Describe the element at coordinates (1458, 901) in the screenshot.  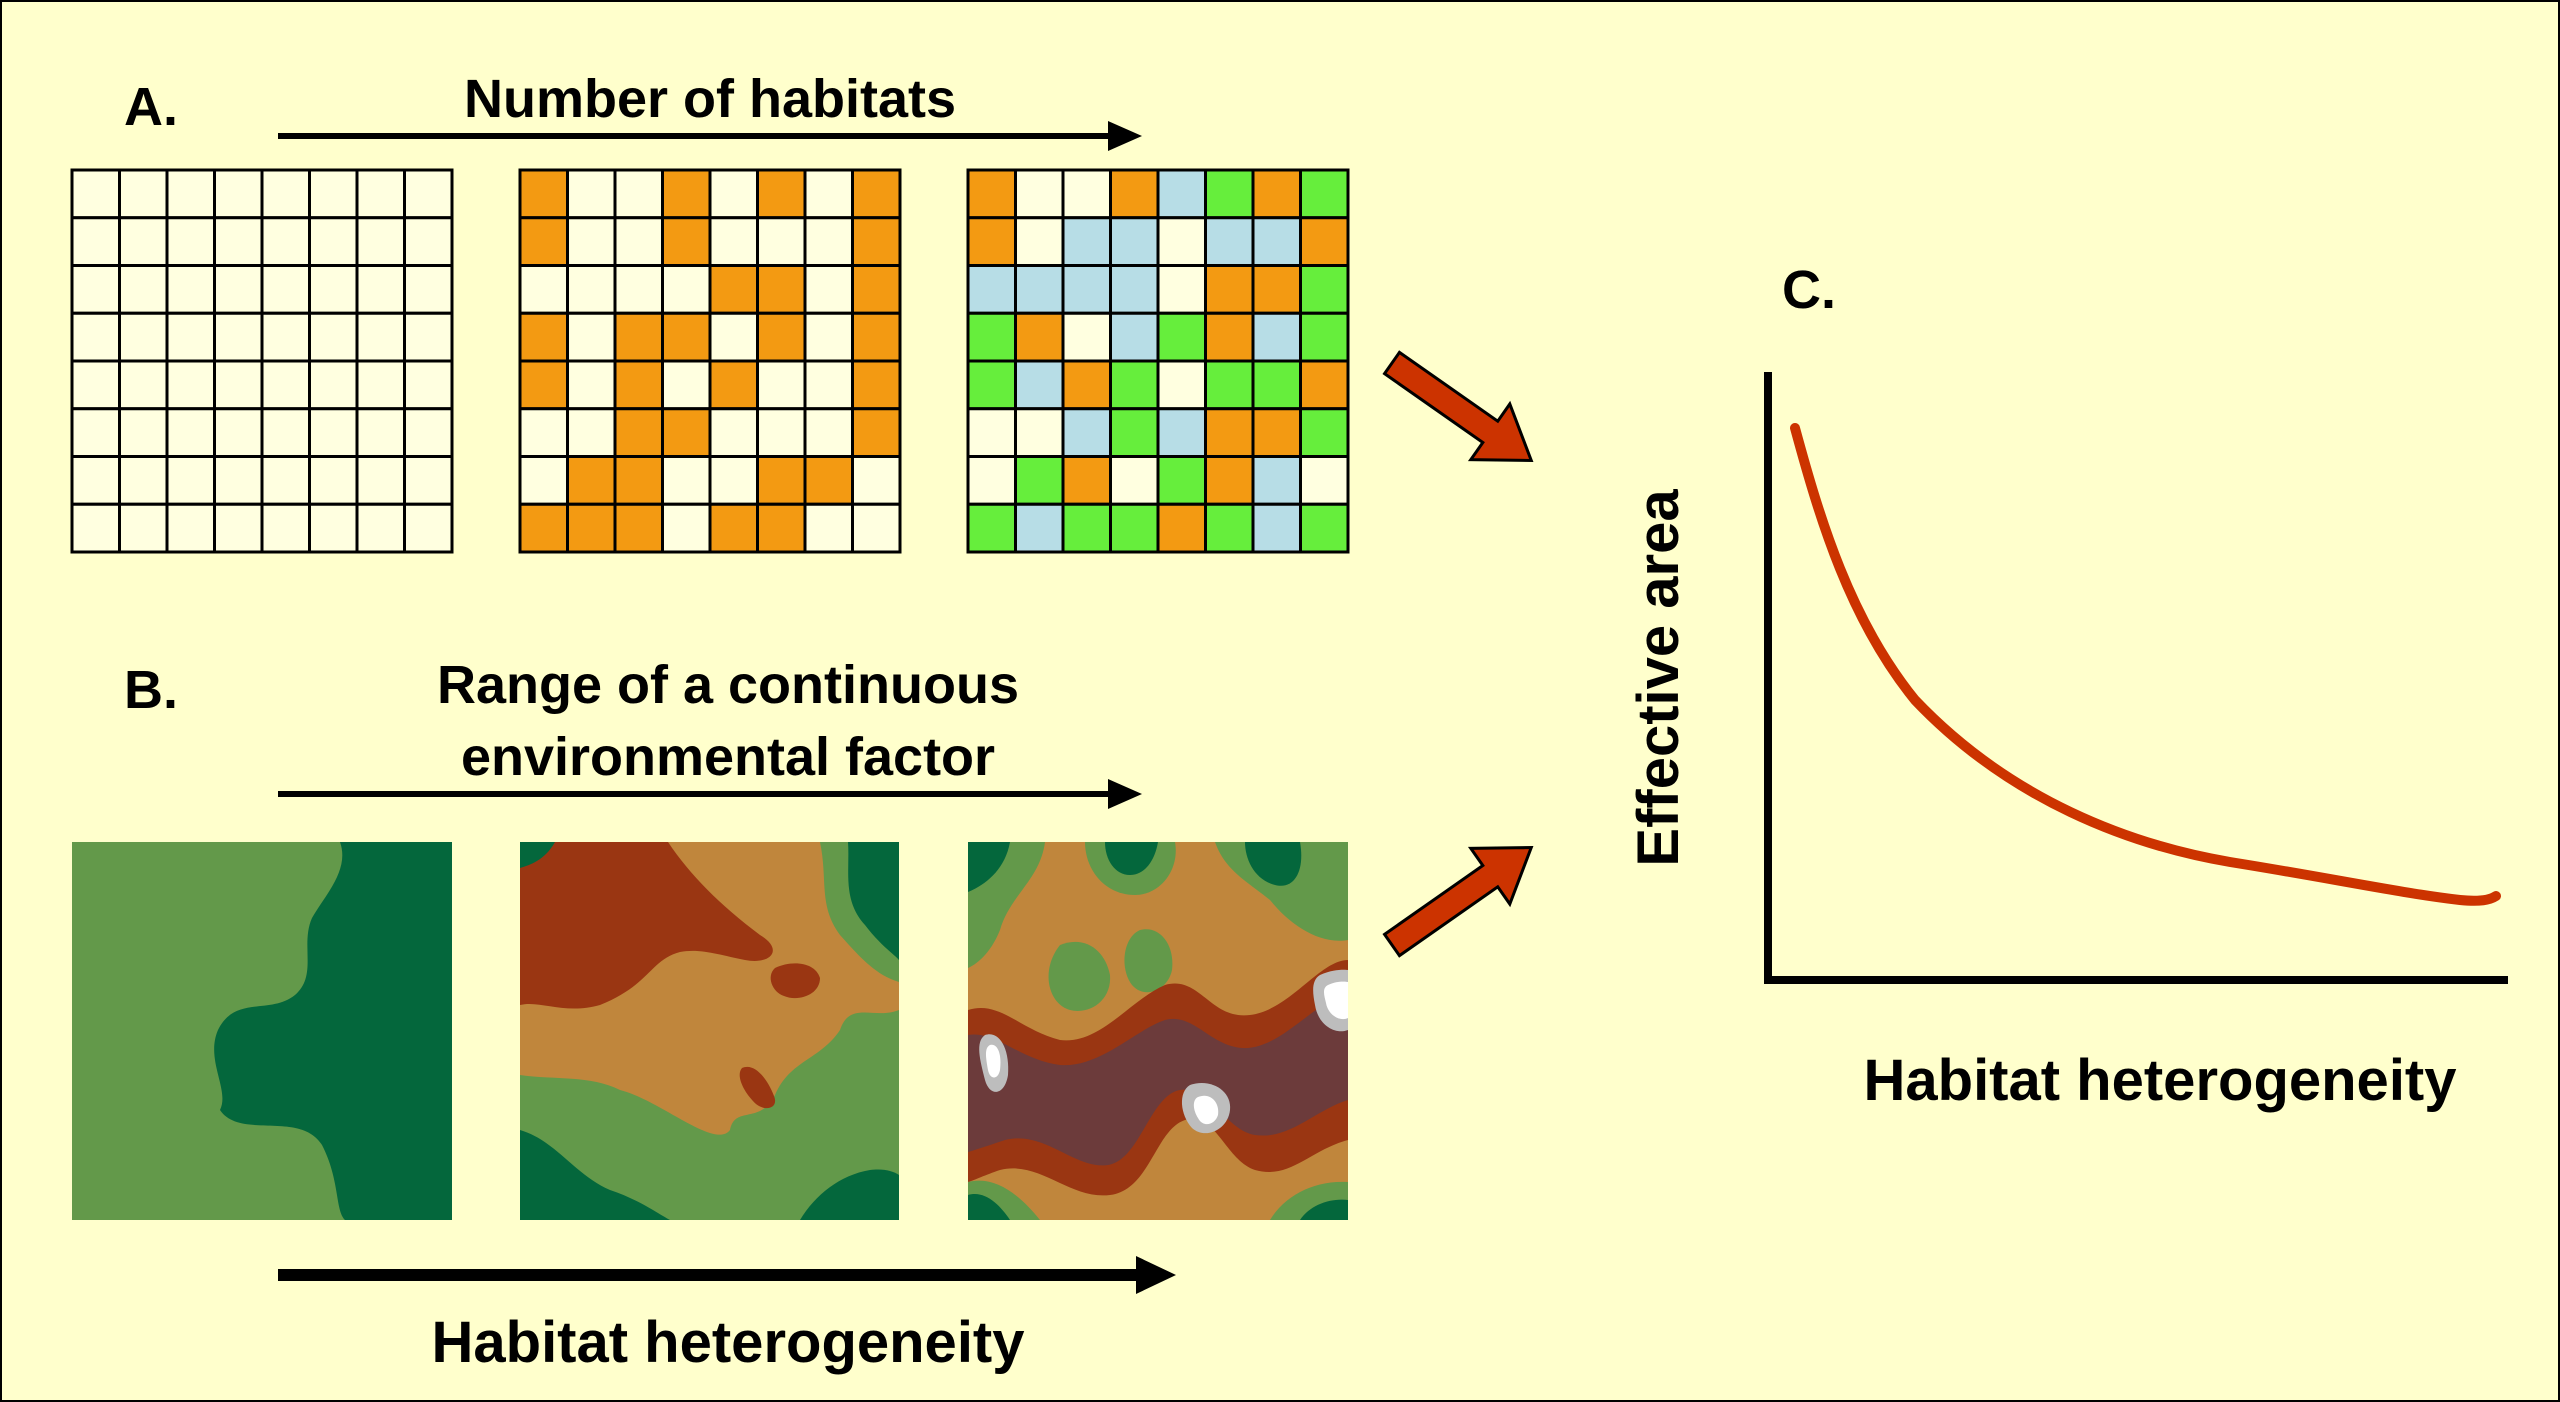
I see `arrow-b-to-c` at that location.